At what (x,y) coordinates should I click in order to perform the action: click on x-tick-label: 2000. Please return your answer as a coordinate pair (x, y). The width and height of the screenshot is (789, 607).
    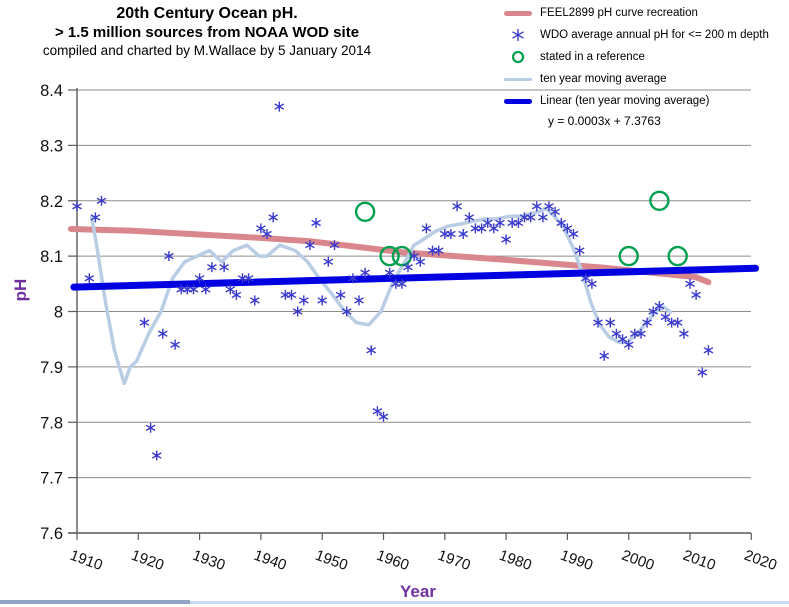
    Looking at the image, I should click on (637, 560).